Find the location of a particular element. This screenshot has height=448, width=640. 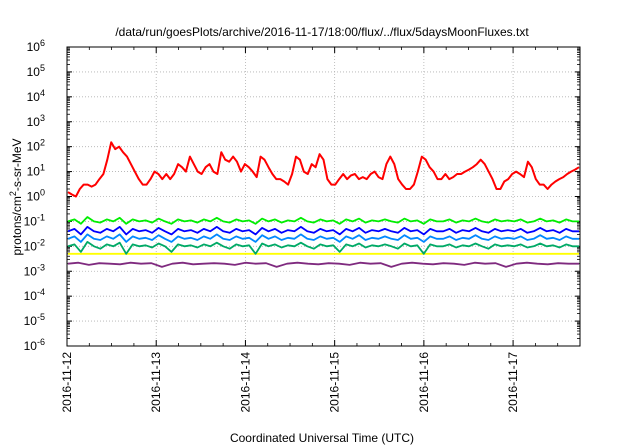

y-tick-label: 10⁻⁵ is located at coordinates (34, 320).